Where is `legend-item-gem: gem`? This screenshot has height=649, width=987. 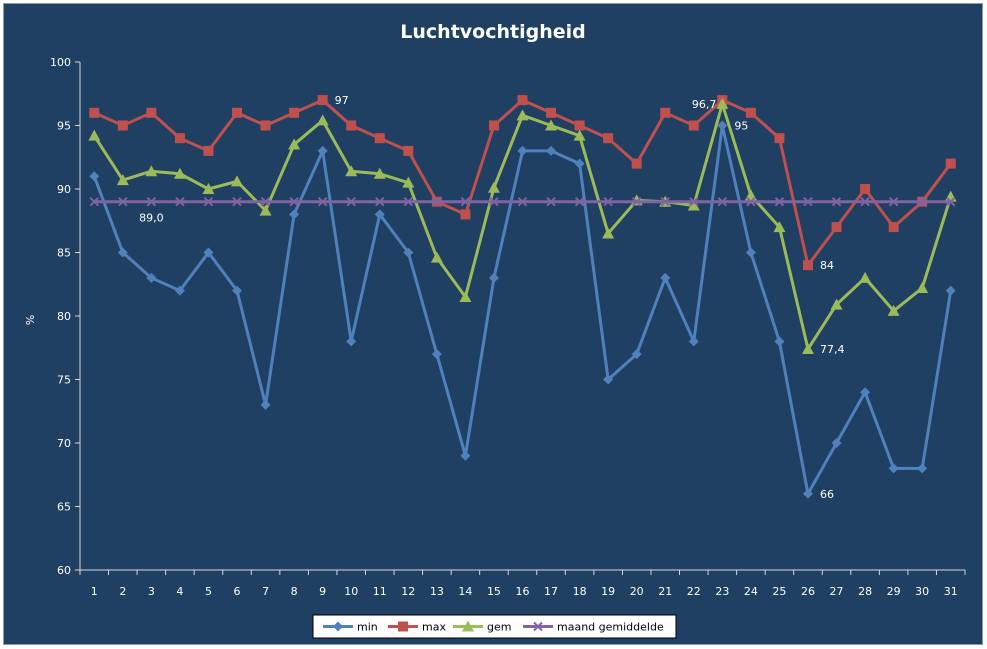 legend-item-gem: gem is located at coordinates (482, 627).